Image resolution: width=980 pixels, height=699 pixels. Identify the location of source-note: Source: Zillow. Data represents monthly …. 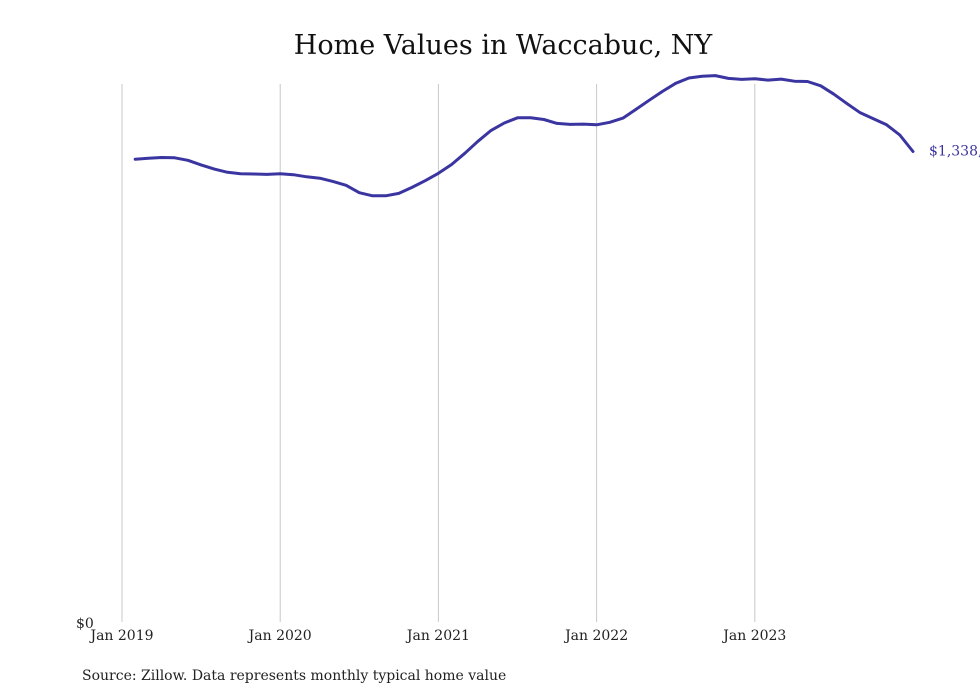
(294, 676).